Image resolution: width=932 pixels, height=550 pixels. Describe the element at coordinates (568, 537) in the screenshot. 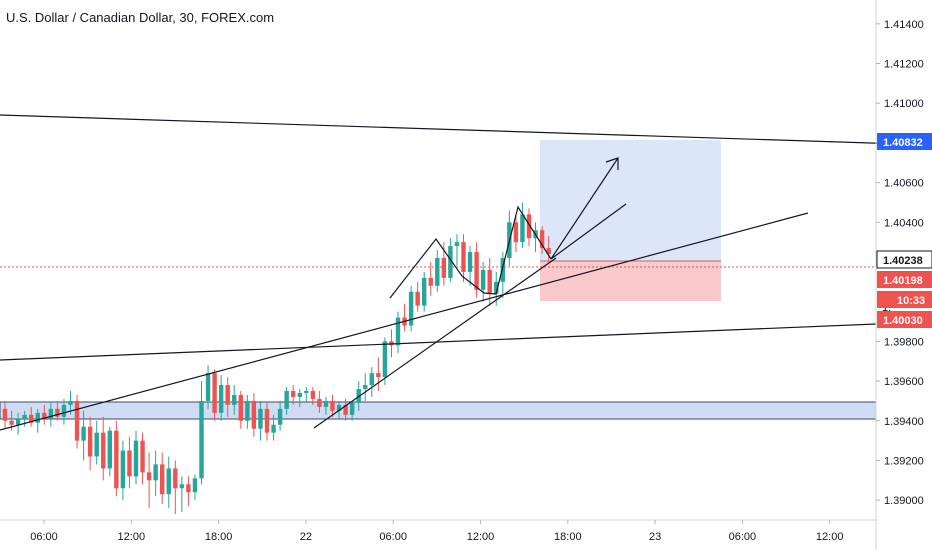

I see `x-tick-label: 18:00` at that location.